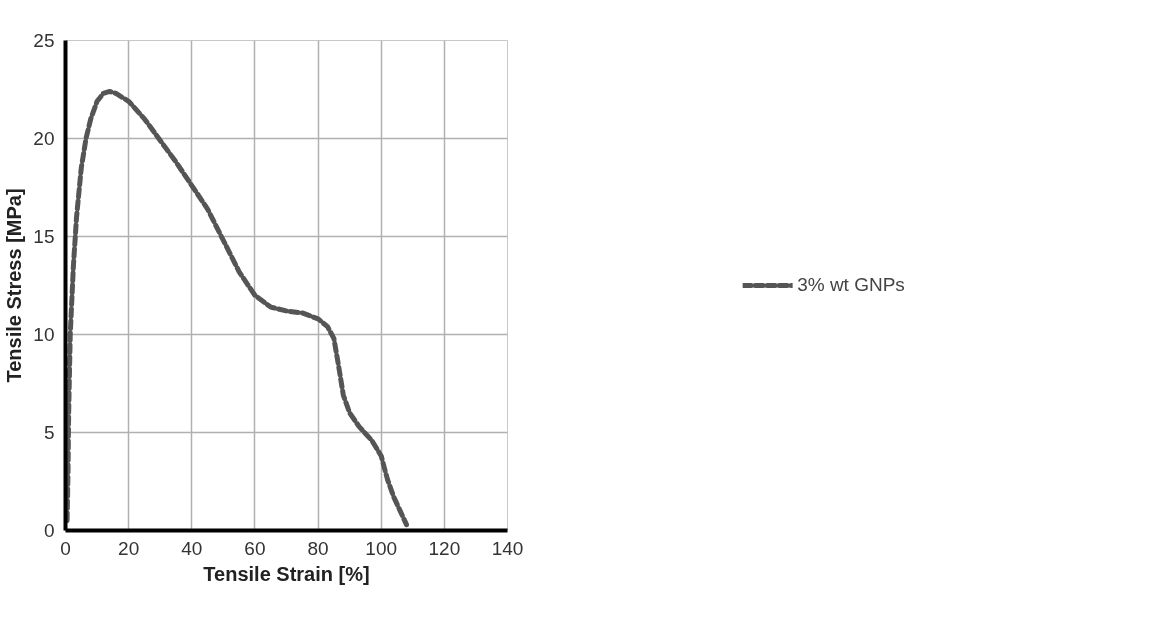 The image size is (1150, 628). Describe the element at coordinates (286, 573) in the screenshot. I see `x-axis-title: Tensile Strain [%]` at that location.